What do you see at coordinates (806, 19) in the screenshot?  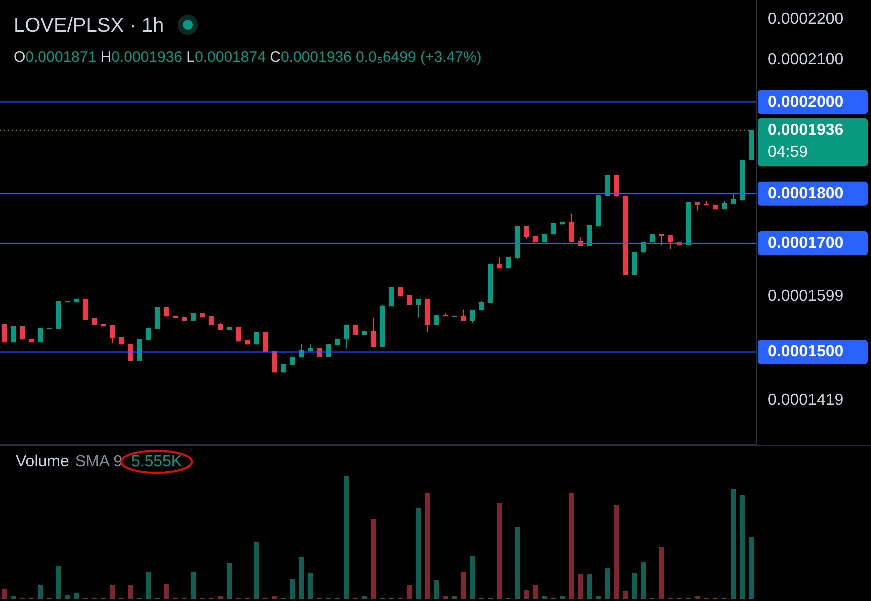 I see `y-tick-label: 0.0002200` at bounding box center [806, 19].